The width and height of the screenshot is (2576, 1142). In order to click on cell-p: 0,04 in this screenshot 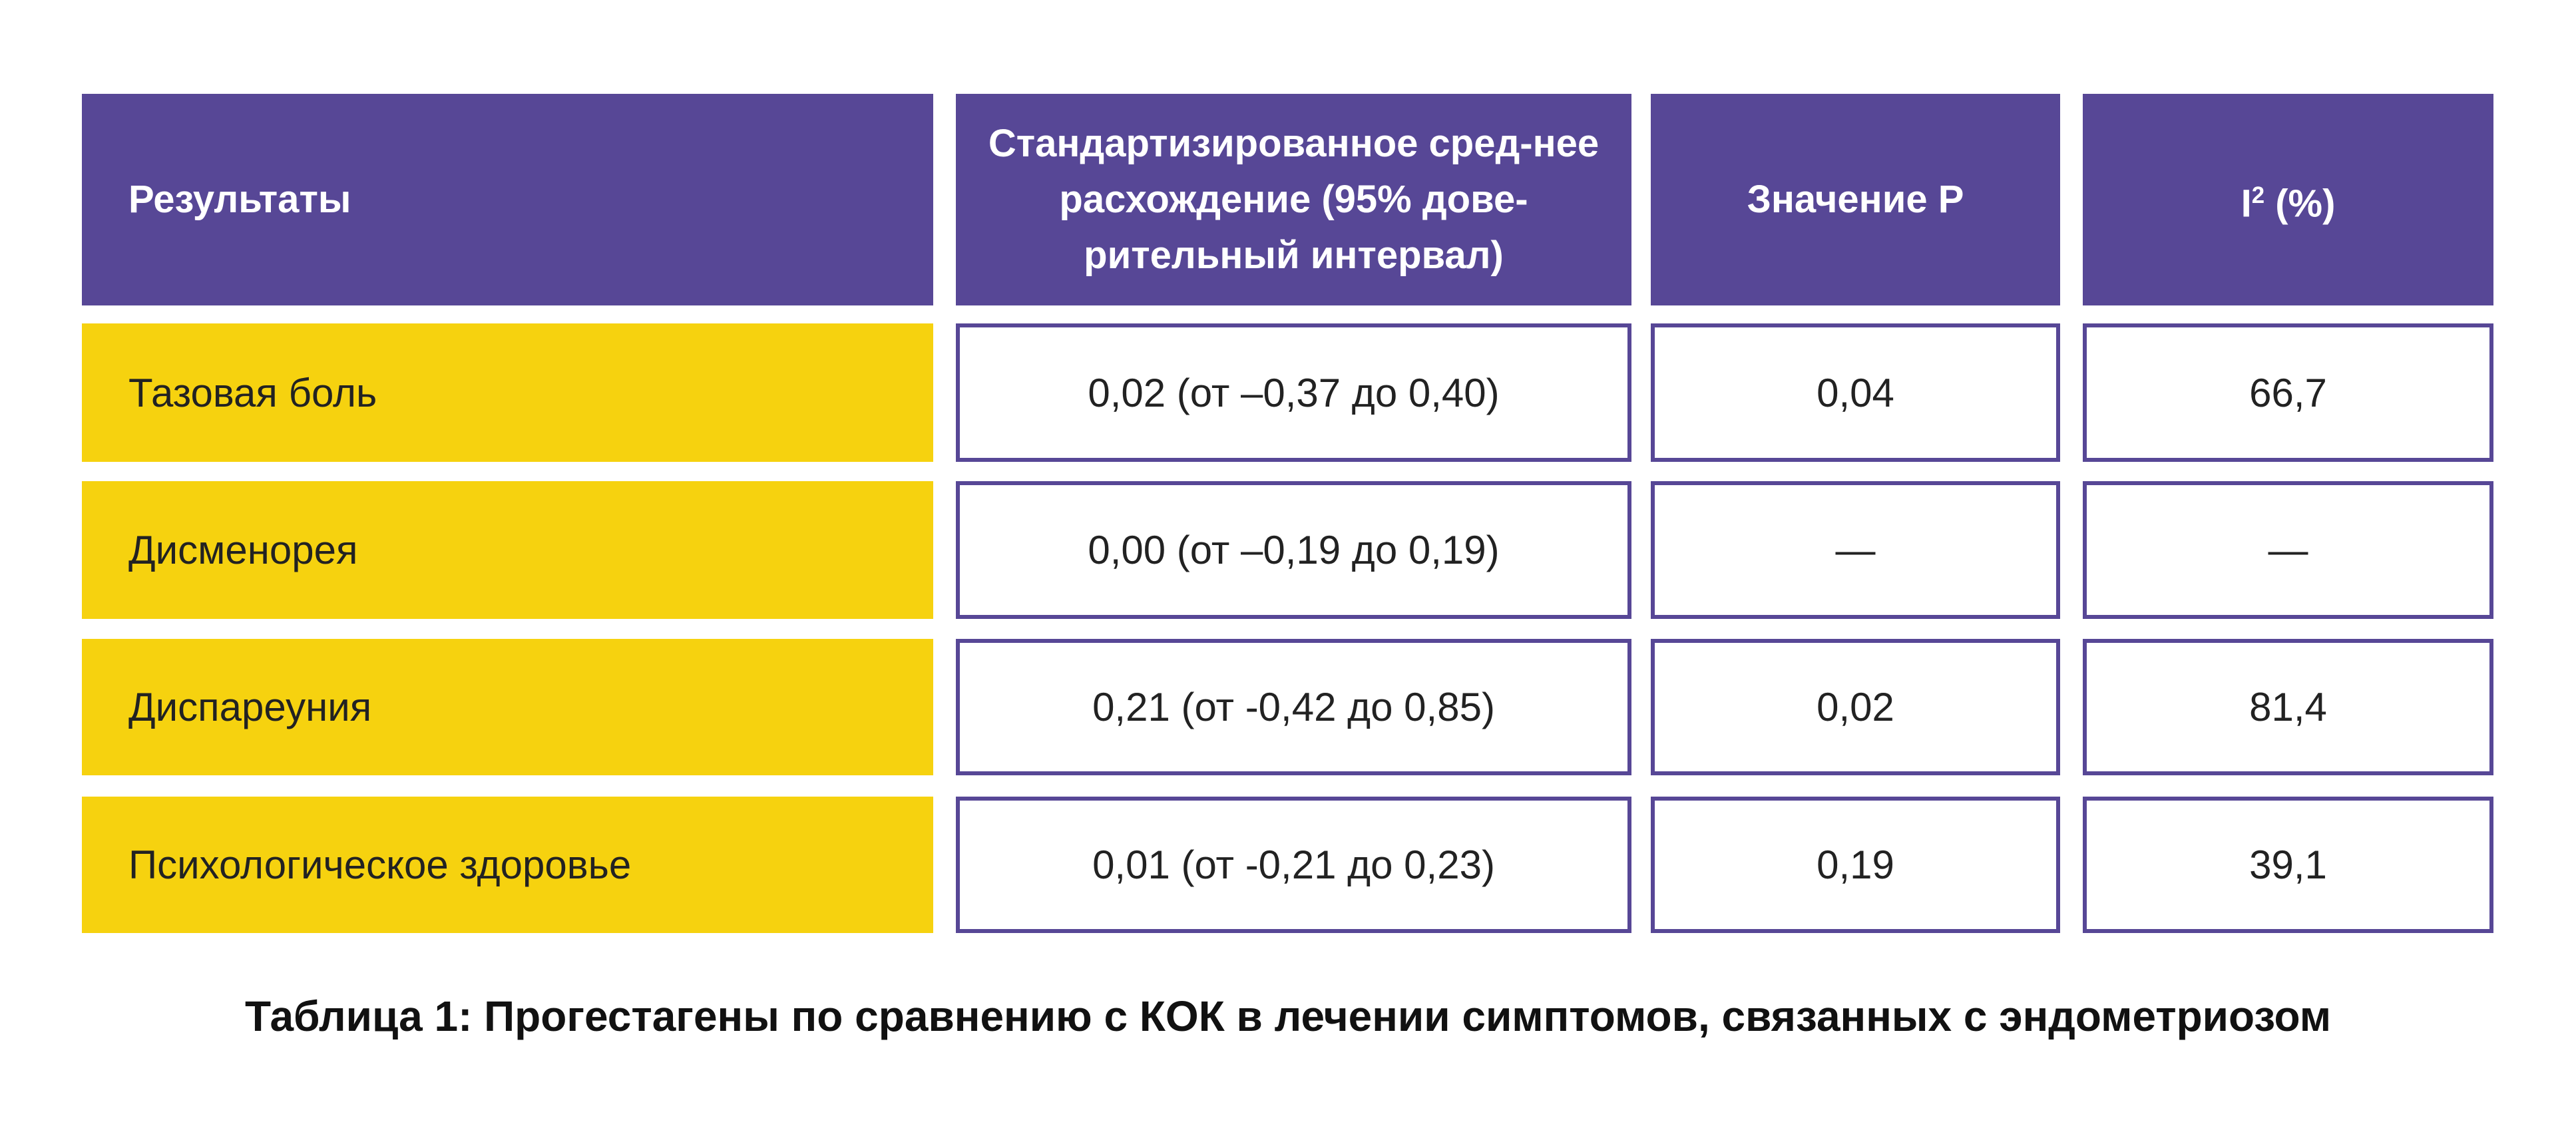, I will do `click(1855, 392)`.